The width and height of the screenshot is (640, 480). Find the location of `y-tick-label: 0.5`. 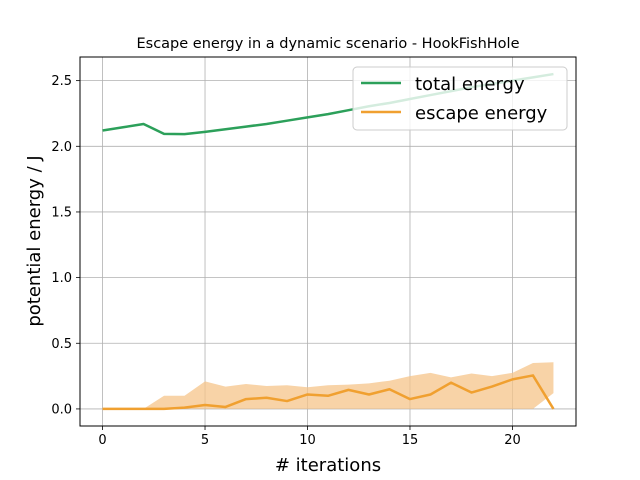

y-tick-label: 0.5 is located at coordinates (61, 344).